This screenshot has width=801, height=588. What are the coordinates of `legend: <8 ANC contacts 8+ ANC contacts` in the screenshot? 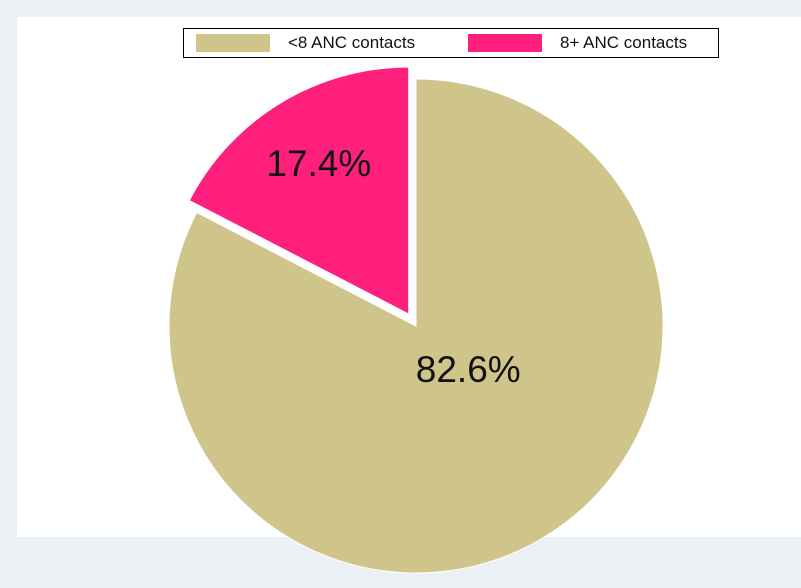 It's located at (451, 43).